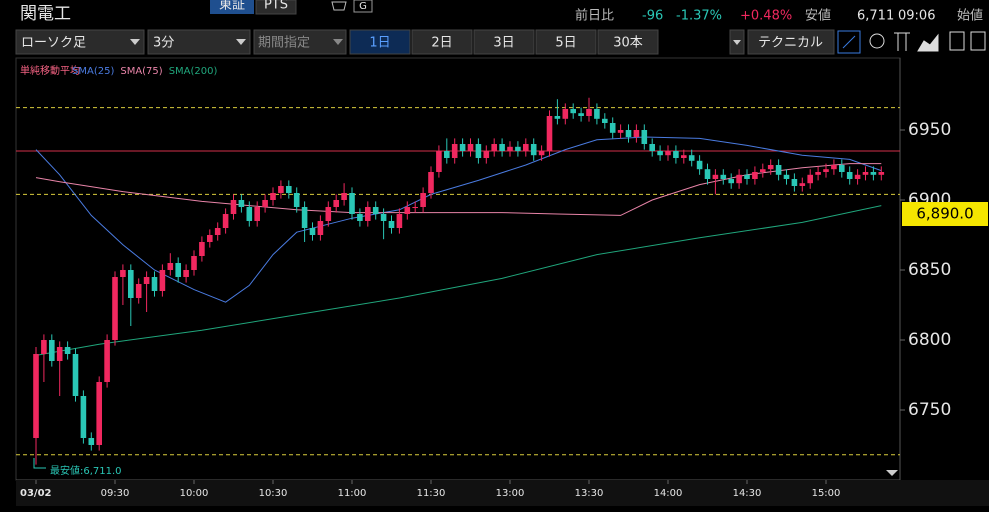  What do you see at coordinates (284, 43) in the screenshot?
I see `period: 期間指定` at bounding box center [284, 43].